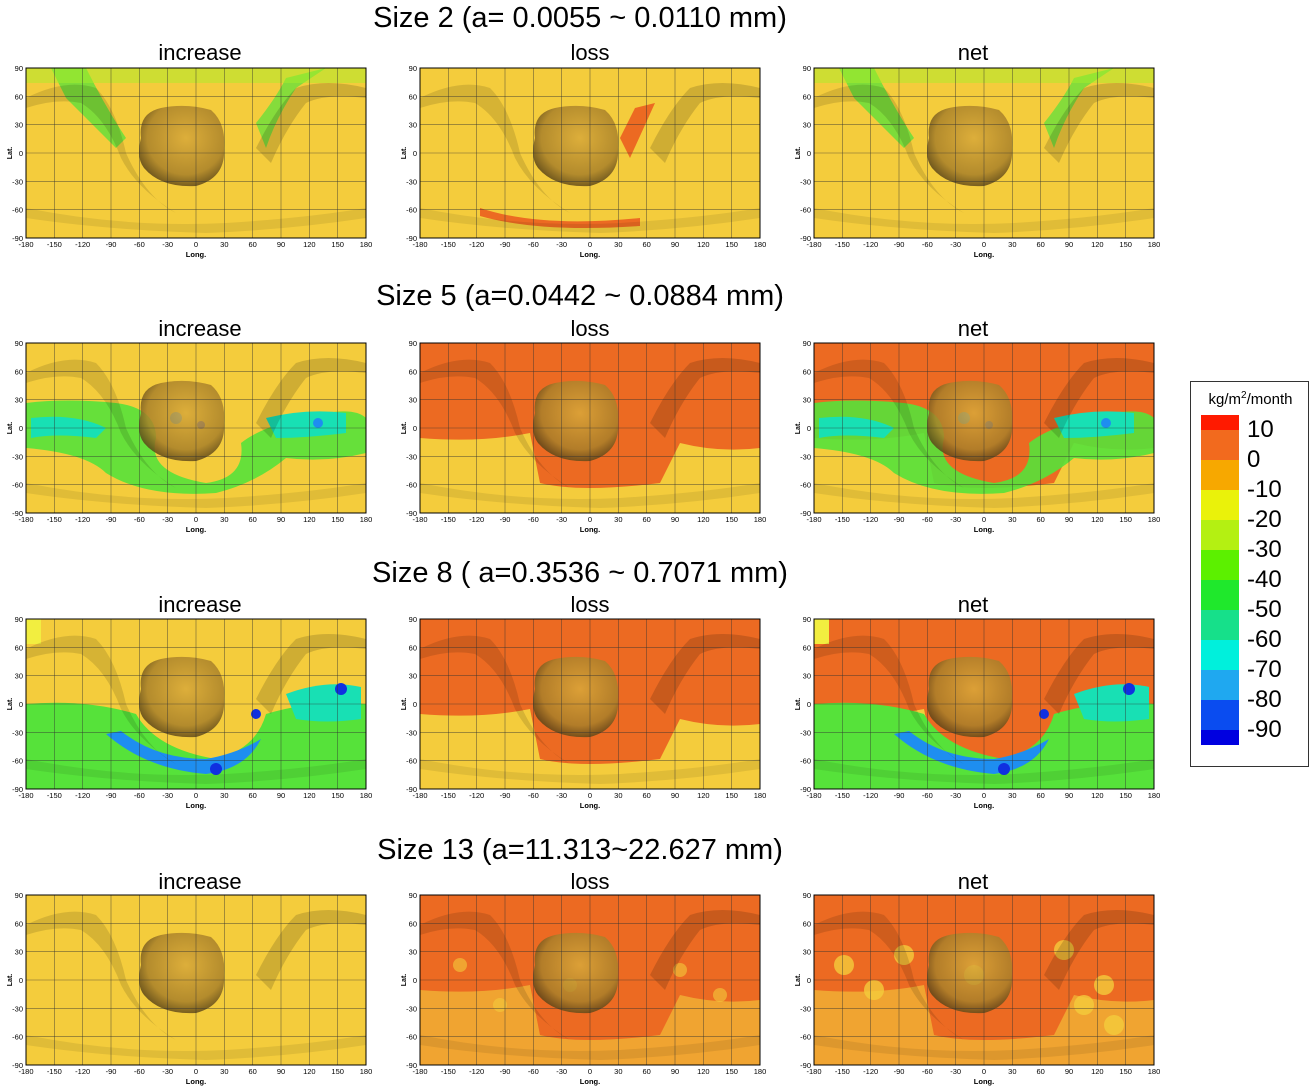  Describe the element at coordinates (1260, 429) in the screenshot. I see `legend-label: 10` at that location.